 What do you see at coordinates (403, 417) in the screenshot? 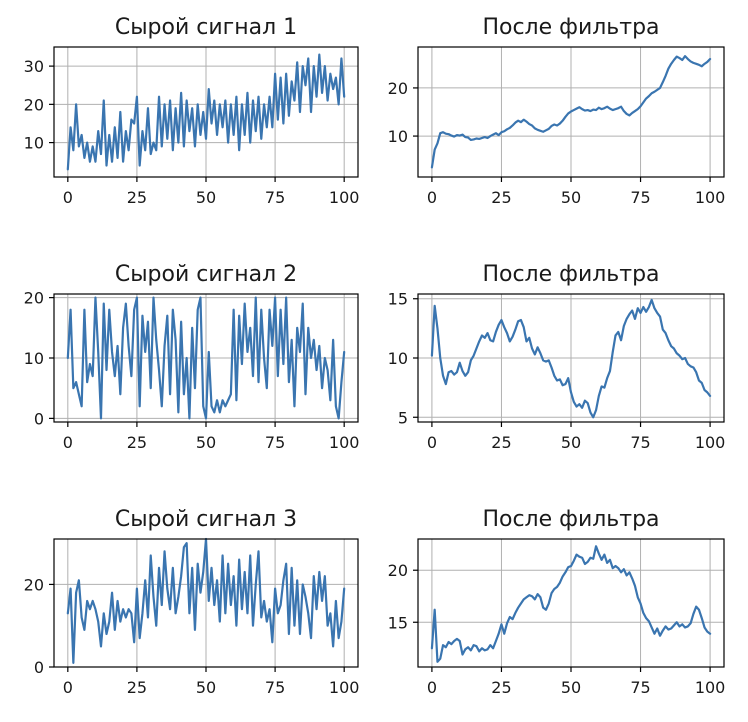
I see `y-tick-label: 5` at bounding box center [403, 417].